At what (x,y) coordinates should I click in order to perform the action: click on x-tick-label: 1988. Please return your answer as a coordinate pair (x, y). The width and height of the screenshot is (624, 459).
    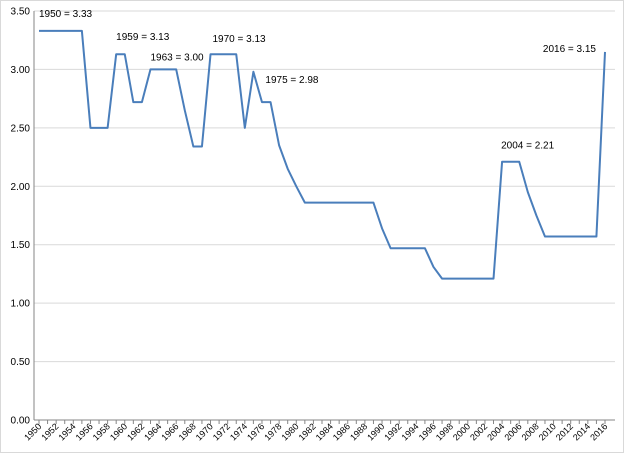
    Looking at the image, I should click on (358, 431).